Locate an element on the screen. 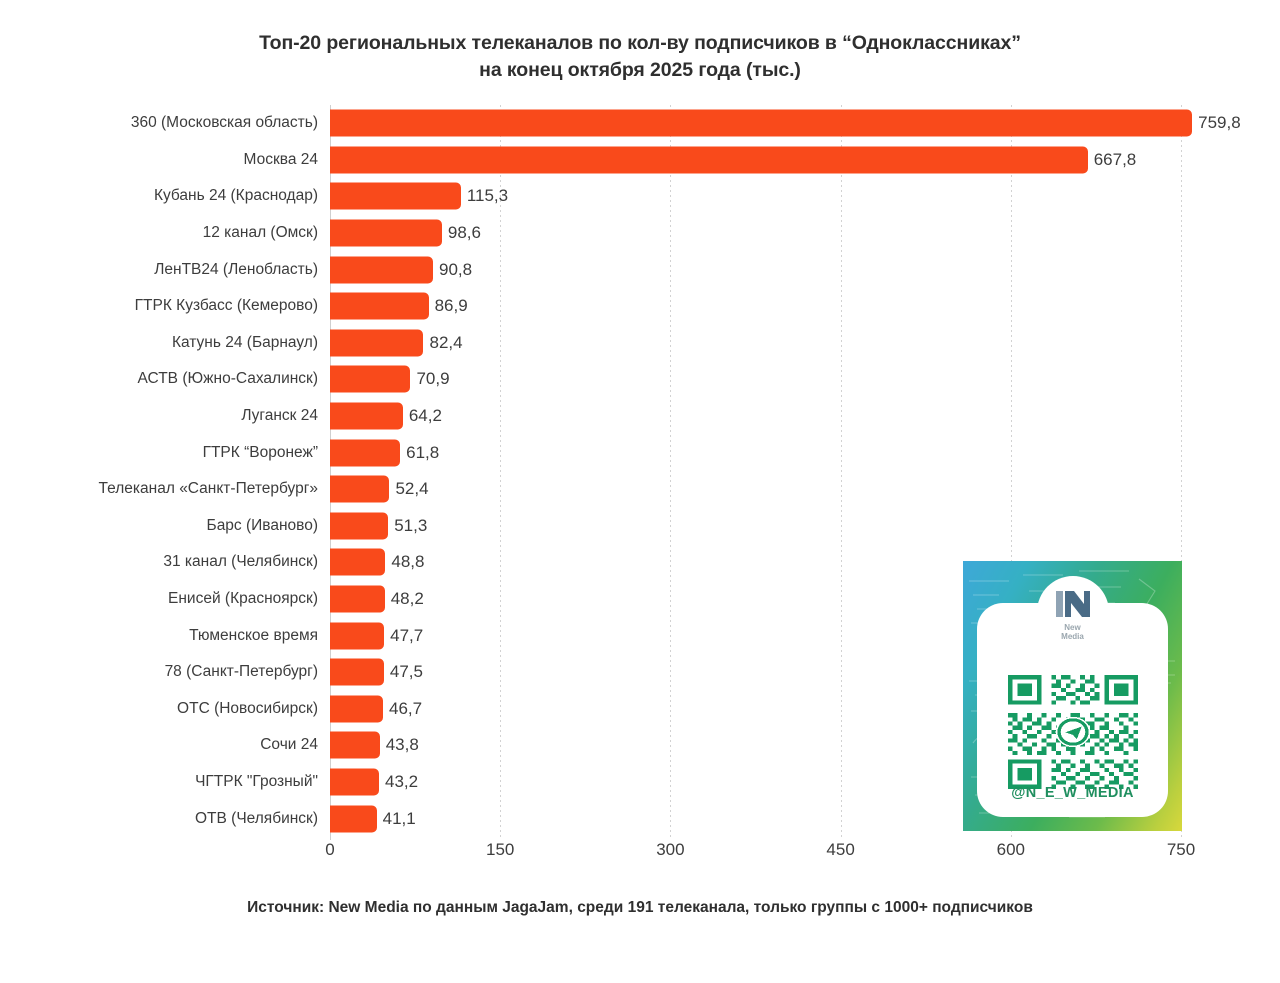  bar-category-label: 78 (Санкт-Петербург) is located at coordinates (241, 672).